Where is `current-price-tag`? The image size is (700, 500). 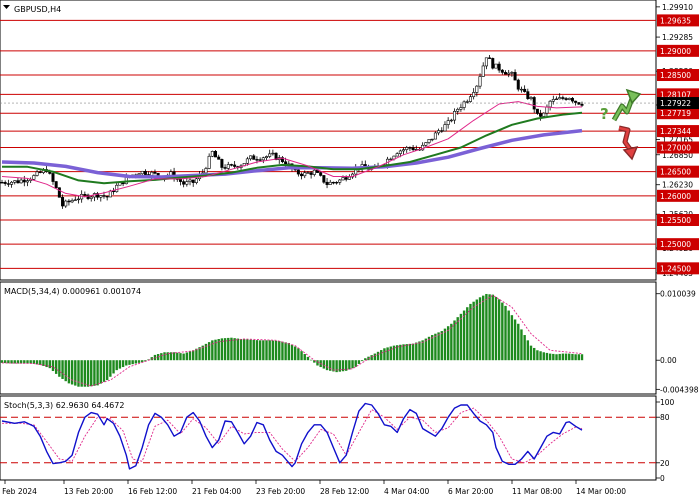
current-price-tag is located at coordinates (678, 103).